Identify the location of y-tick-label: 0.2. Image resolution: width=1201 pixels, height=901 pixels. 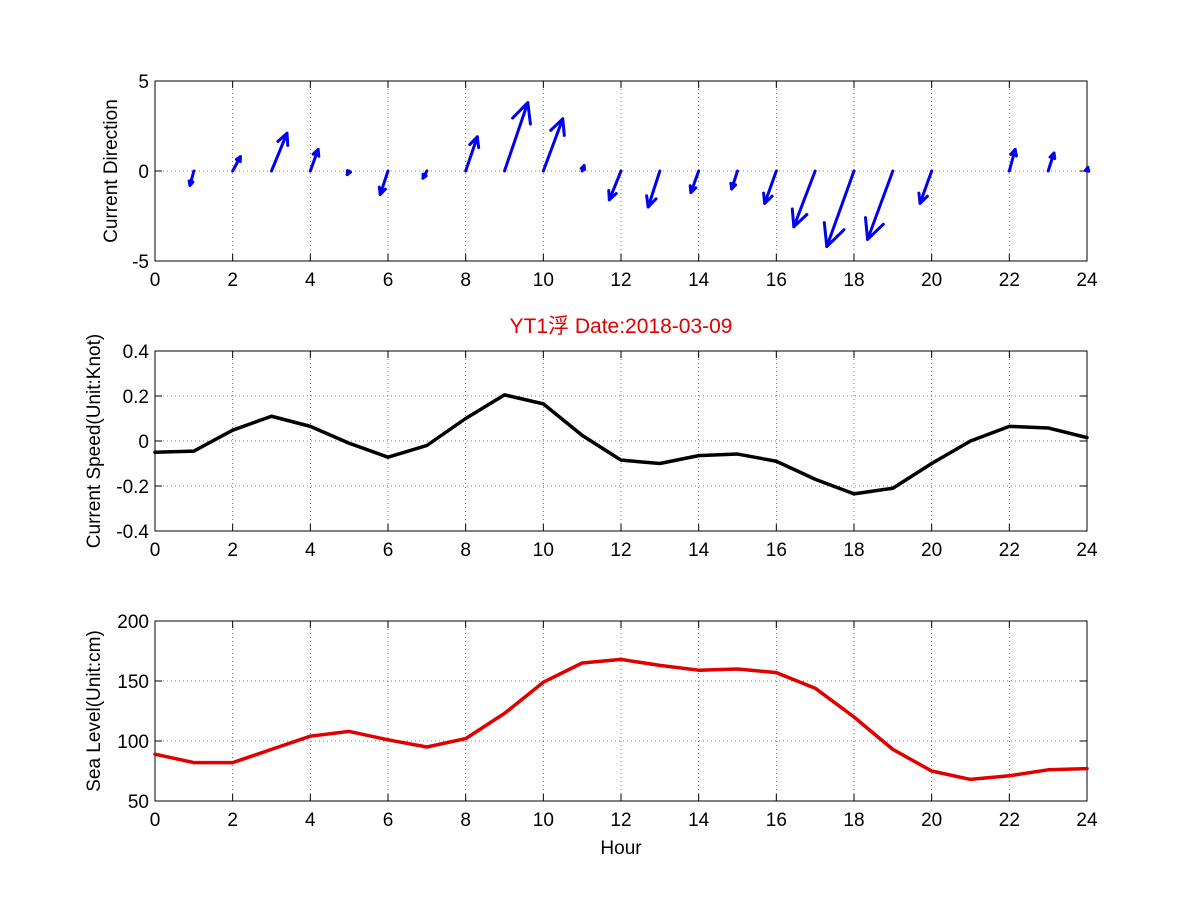
(136, 397).